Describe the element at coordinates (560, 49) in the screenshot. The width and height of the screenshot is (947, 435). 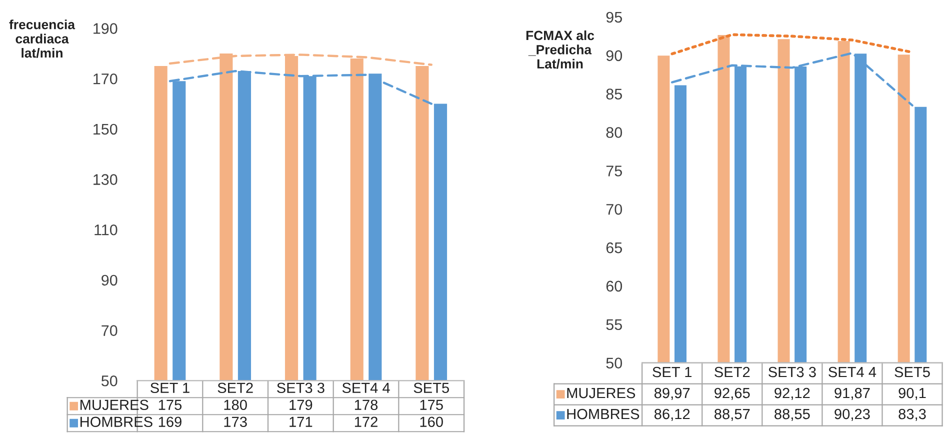
I see `y-axis-title: FCMAX alc _Predicha Lat/min` at that location.